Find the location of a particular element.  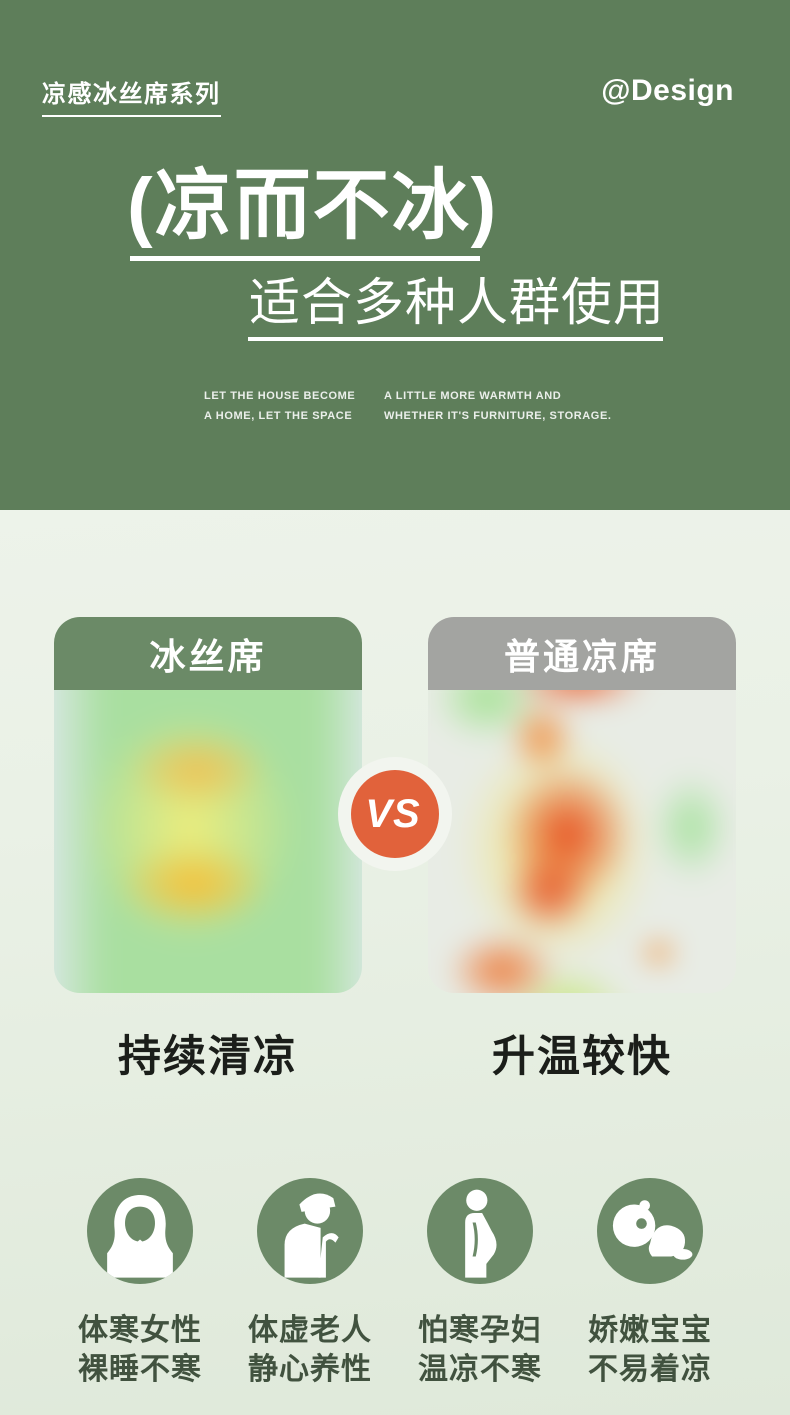

series-title: 凉感冰丝席系列 is located at coordinates (131, 95).